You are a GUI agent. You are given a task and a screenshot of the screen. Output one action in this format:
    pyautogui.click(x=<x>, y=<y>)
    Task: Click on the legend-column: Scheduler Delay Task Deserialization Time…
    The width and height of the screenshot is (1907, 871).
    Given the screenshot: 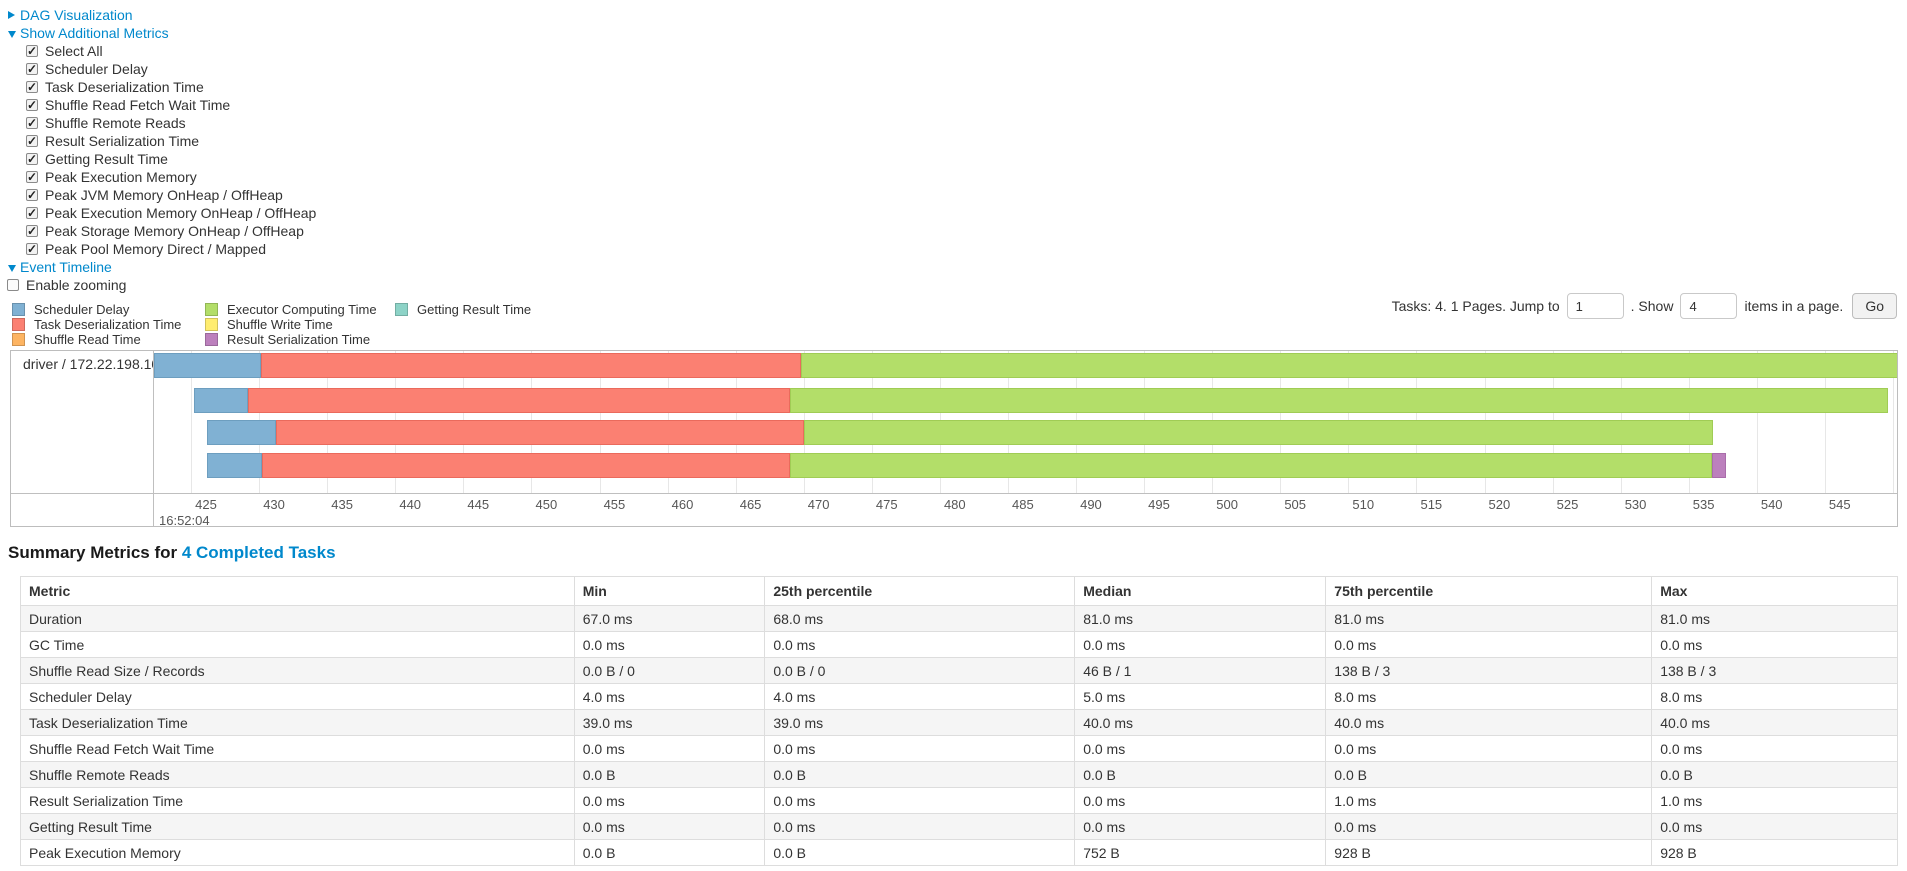 What is the action you would take?
    pyautogui.click(x=108, y=324)
    